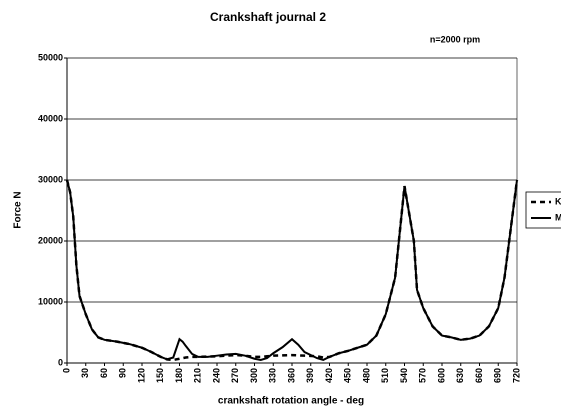 This screenshot has height=411, width=561. I want to click on x-axis-label: crankshaft rotation angle - deg, so click(291, 401).